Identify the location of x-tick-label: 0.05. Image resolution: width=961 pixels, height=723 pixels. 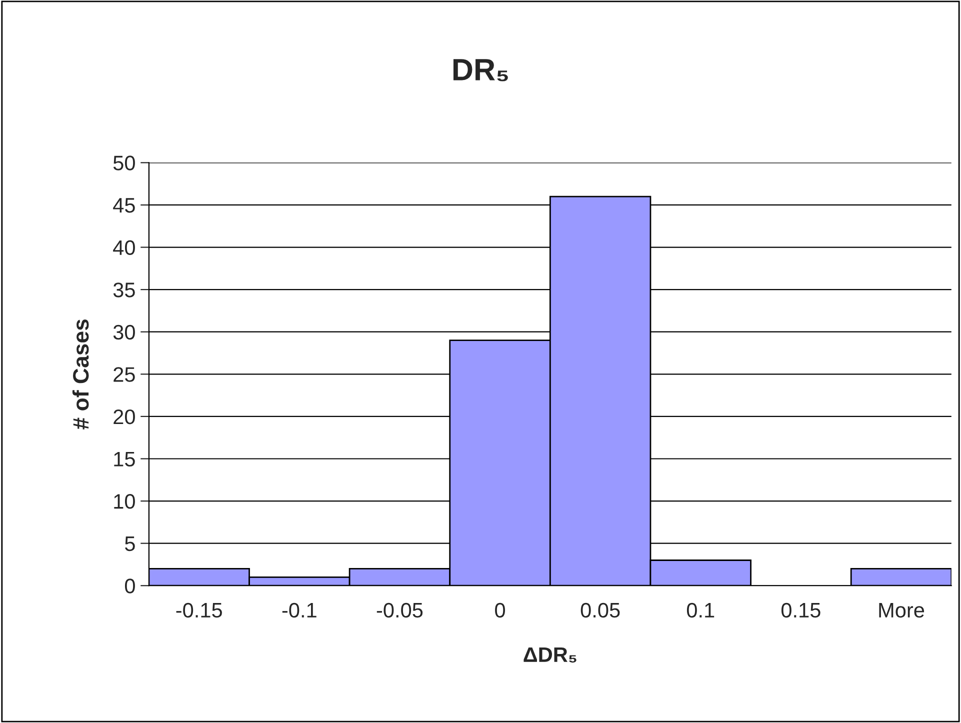
(600, 610).